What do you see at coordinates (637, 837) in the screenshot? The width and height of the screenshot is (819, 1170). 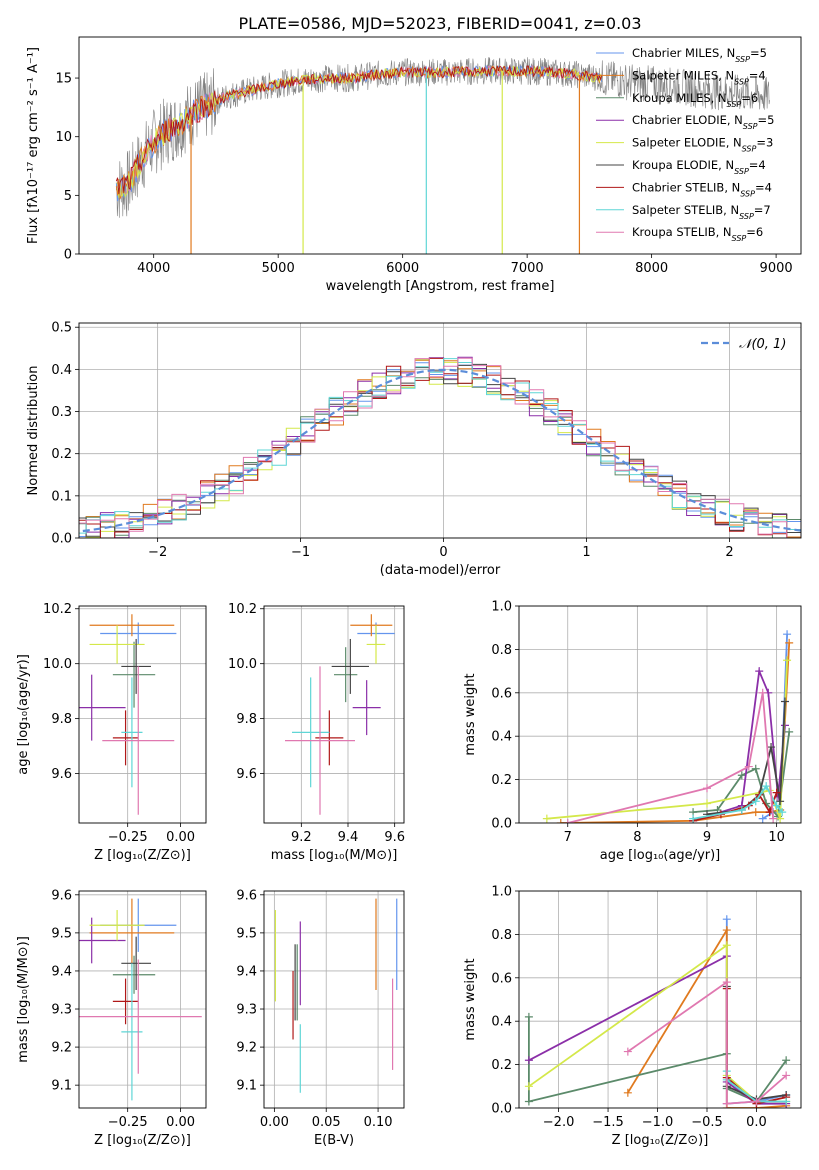 I see `x-tick-label: 8` at bounding box center [637, 837].